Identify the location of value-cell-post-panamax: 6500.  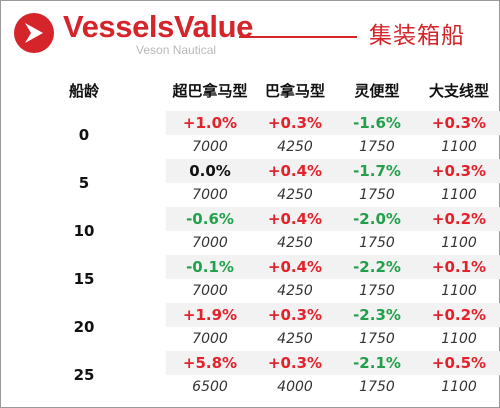
(210, 387).